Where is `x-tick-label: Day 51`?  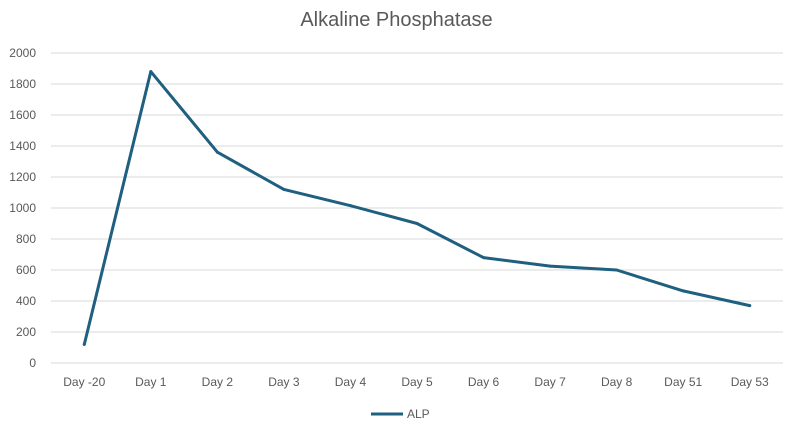
x-tick-label: Day 51 is located at coordinates (683, 382).